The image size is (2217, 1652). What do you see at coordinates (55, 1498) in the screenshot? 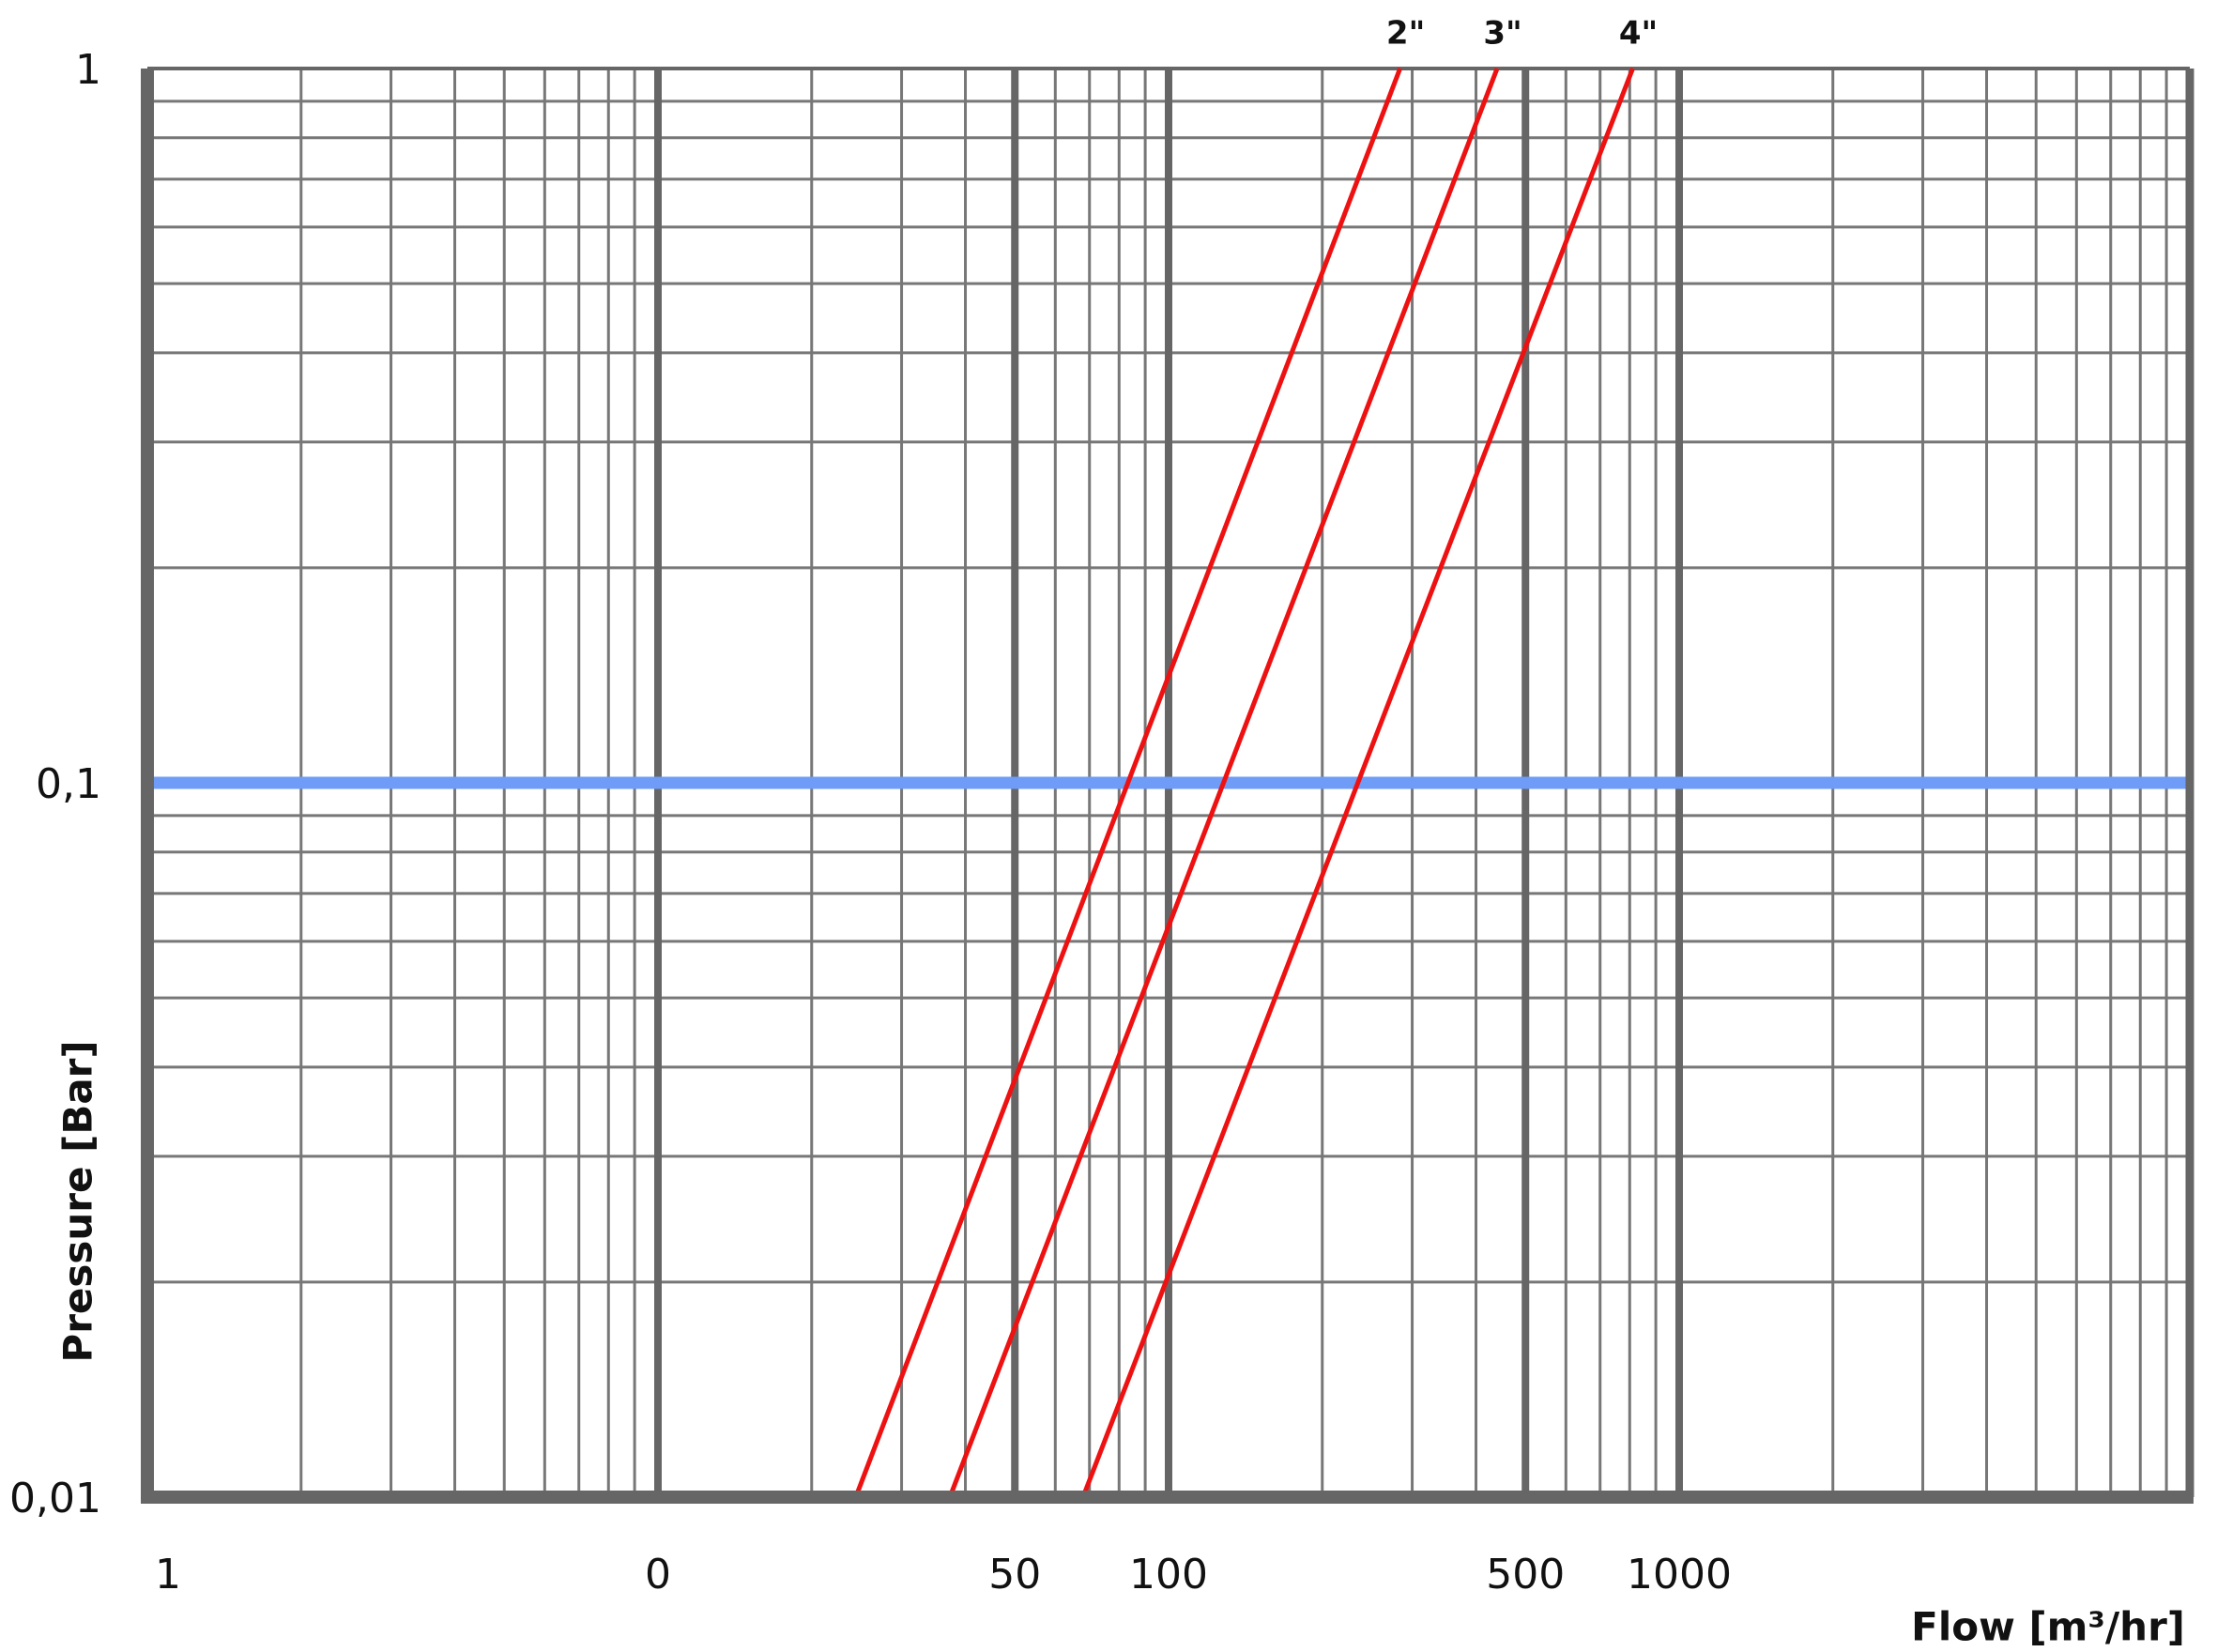
I see `y-tick-label: 0,01` at bounding box center [55, 1498].